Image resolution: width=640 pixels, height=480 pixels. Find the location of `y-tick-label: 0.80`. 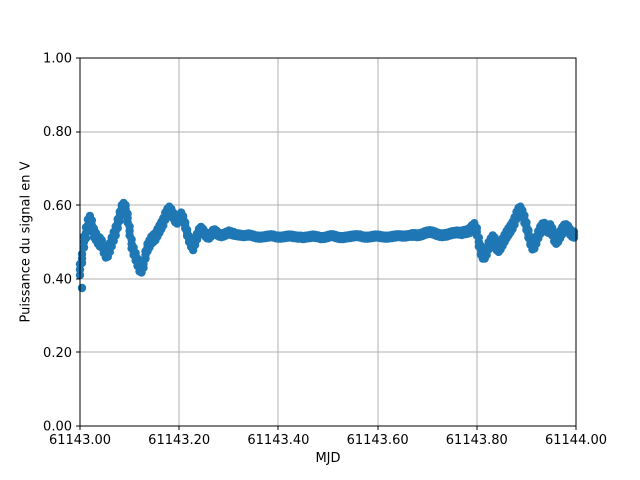

y-tick-label: 0.80 is located at coordinates (57, 132).